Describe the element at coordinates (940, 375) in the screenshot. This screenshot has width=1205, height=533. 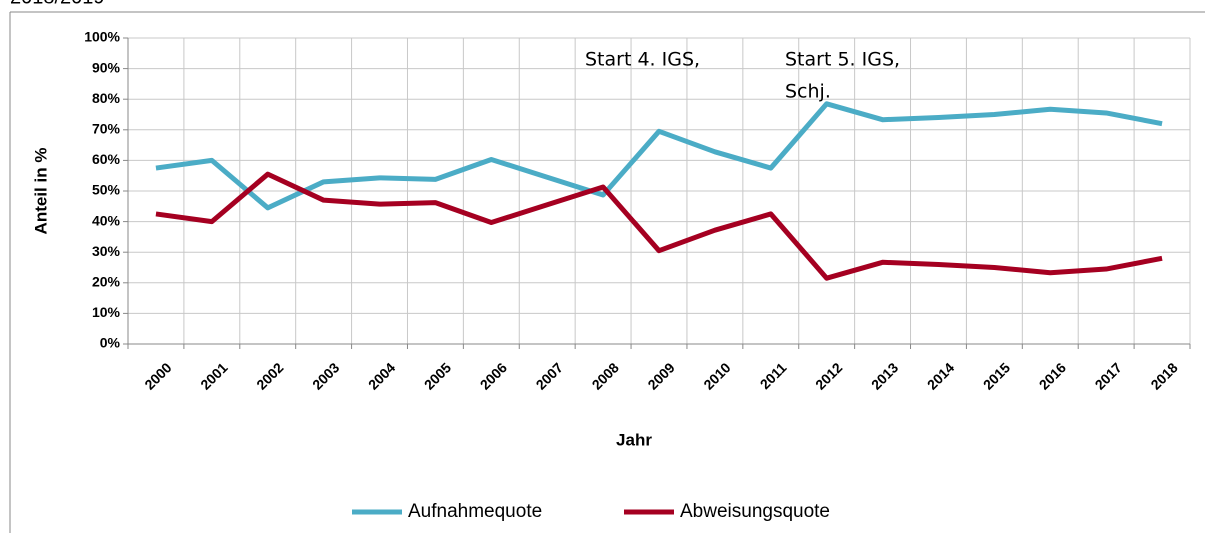
I see `x-tick-label: 2014` at that location.